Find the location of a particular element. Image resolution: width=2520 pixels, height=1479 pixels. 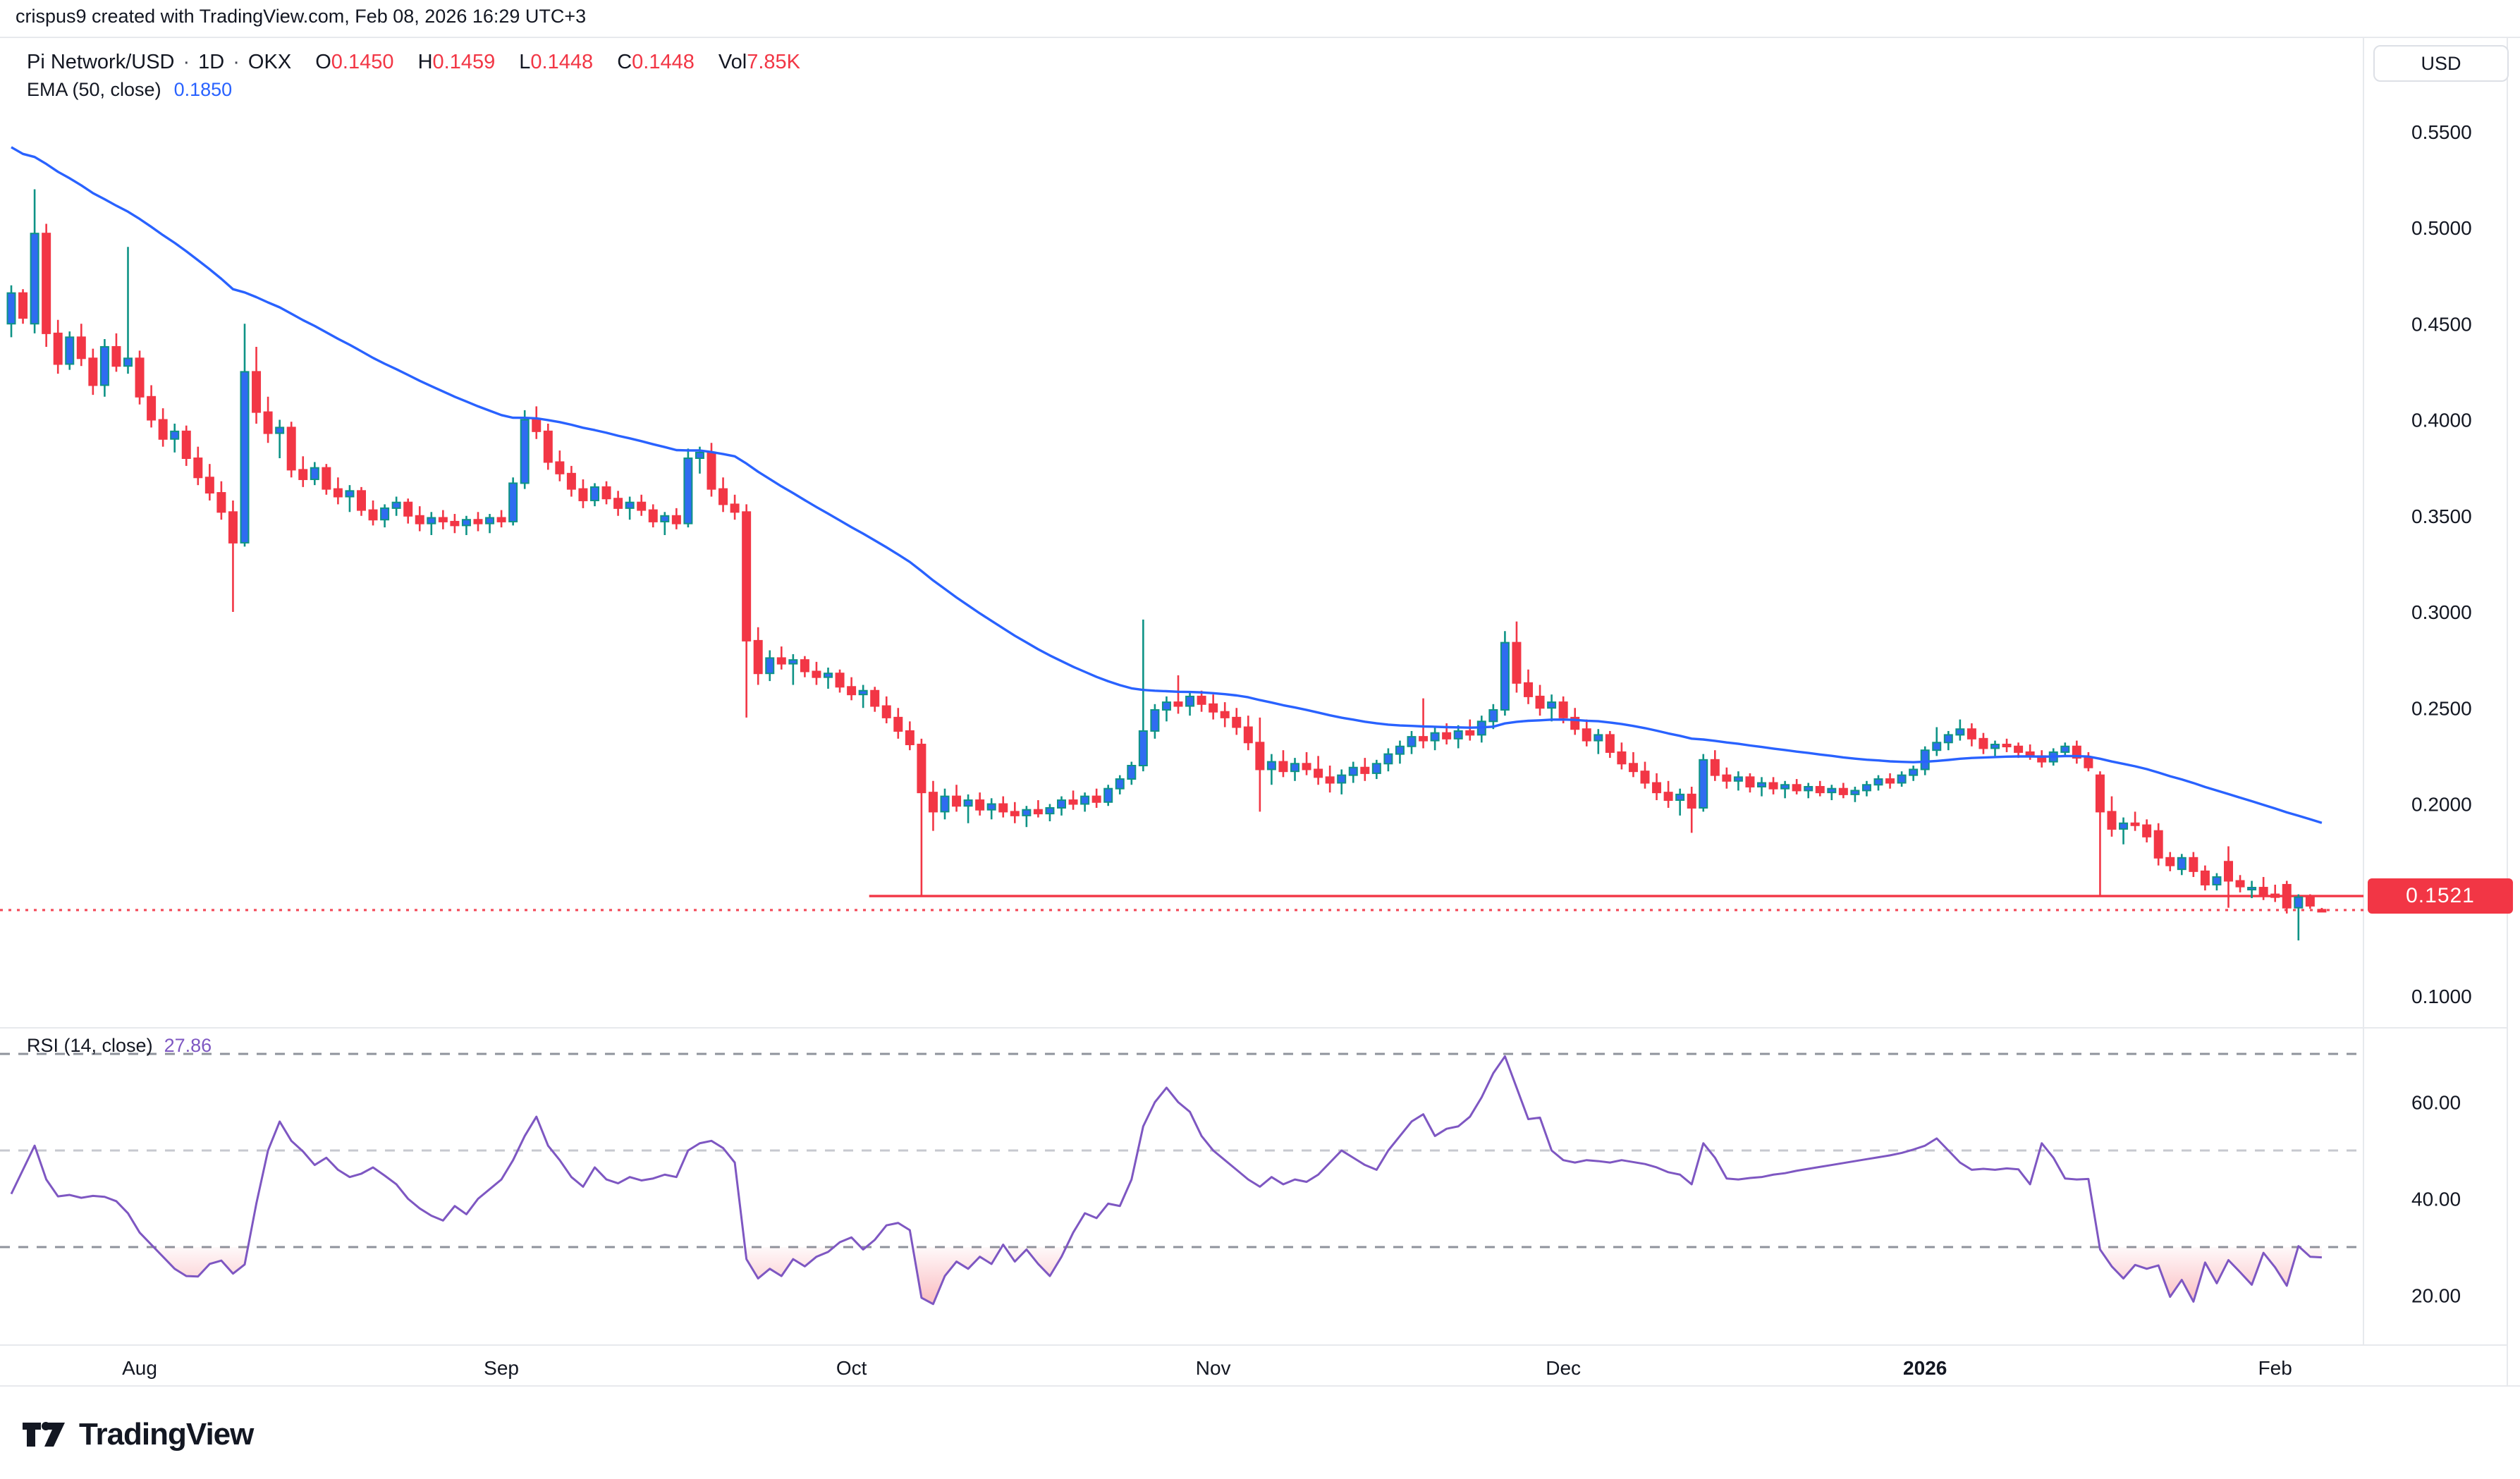

price-tick-label: 0.4500 is located at coordinates (2441, 324).